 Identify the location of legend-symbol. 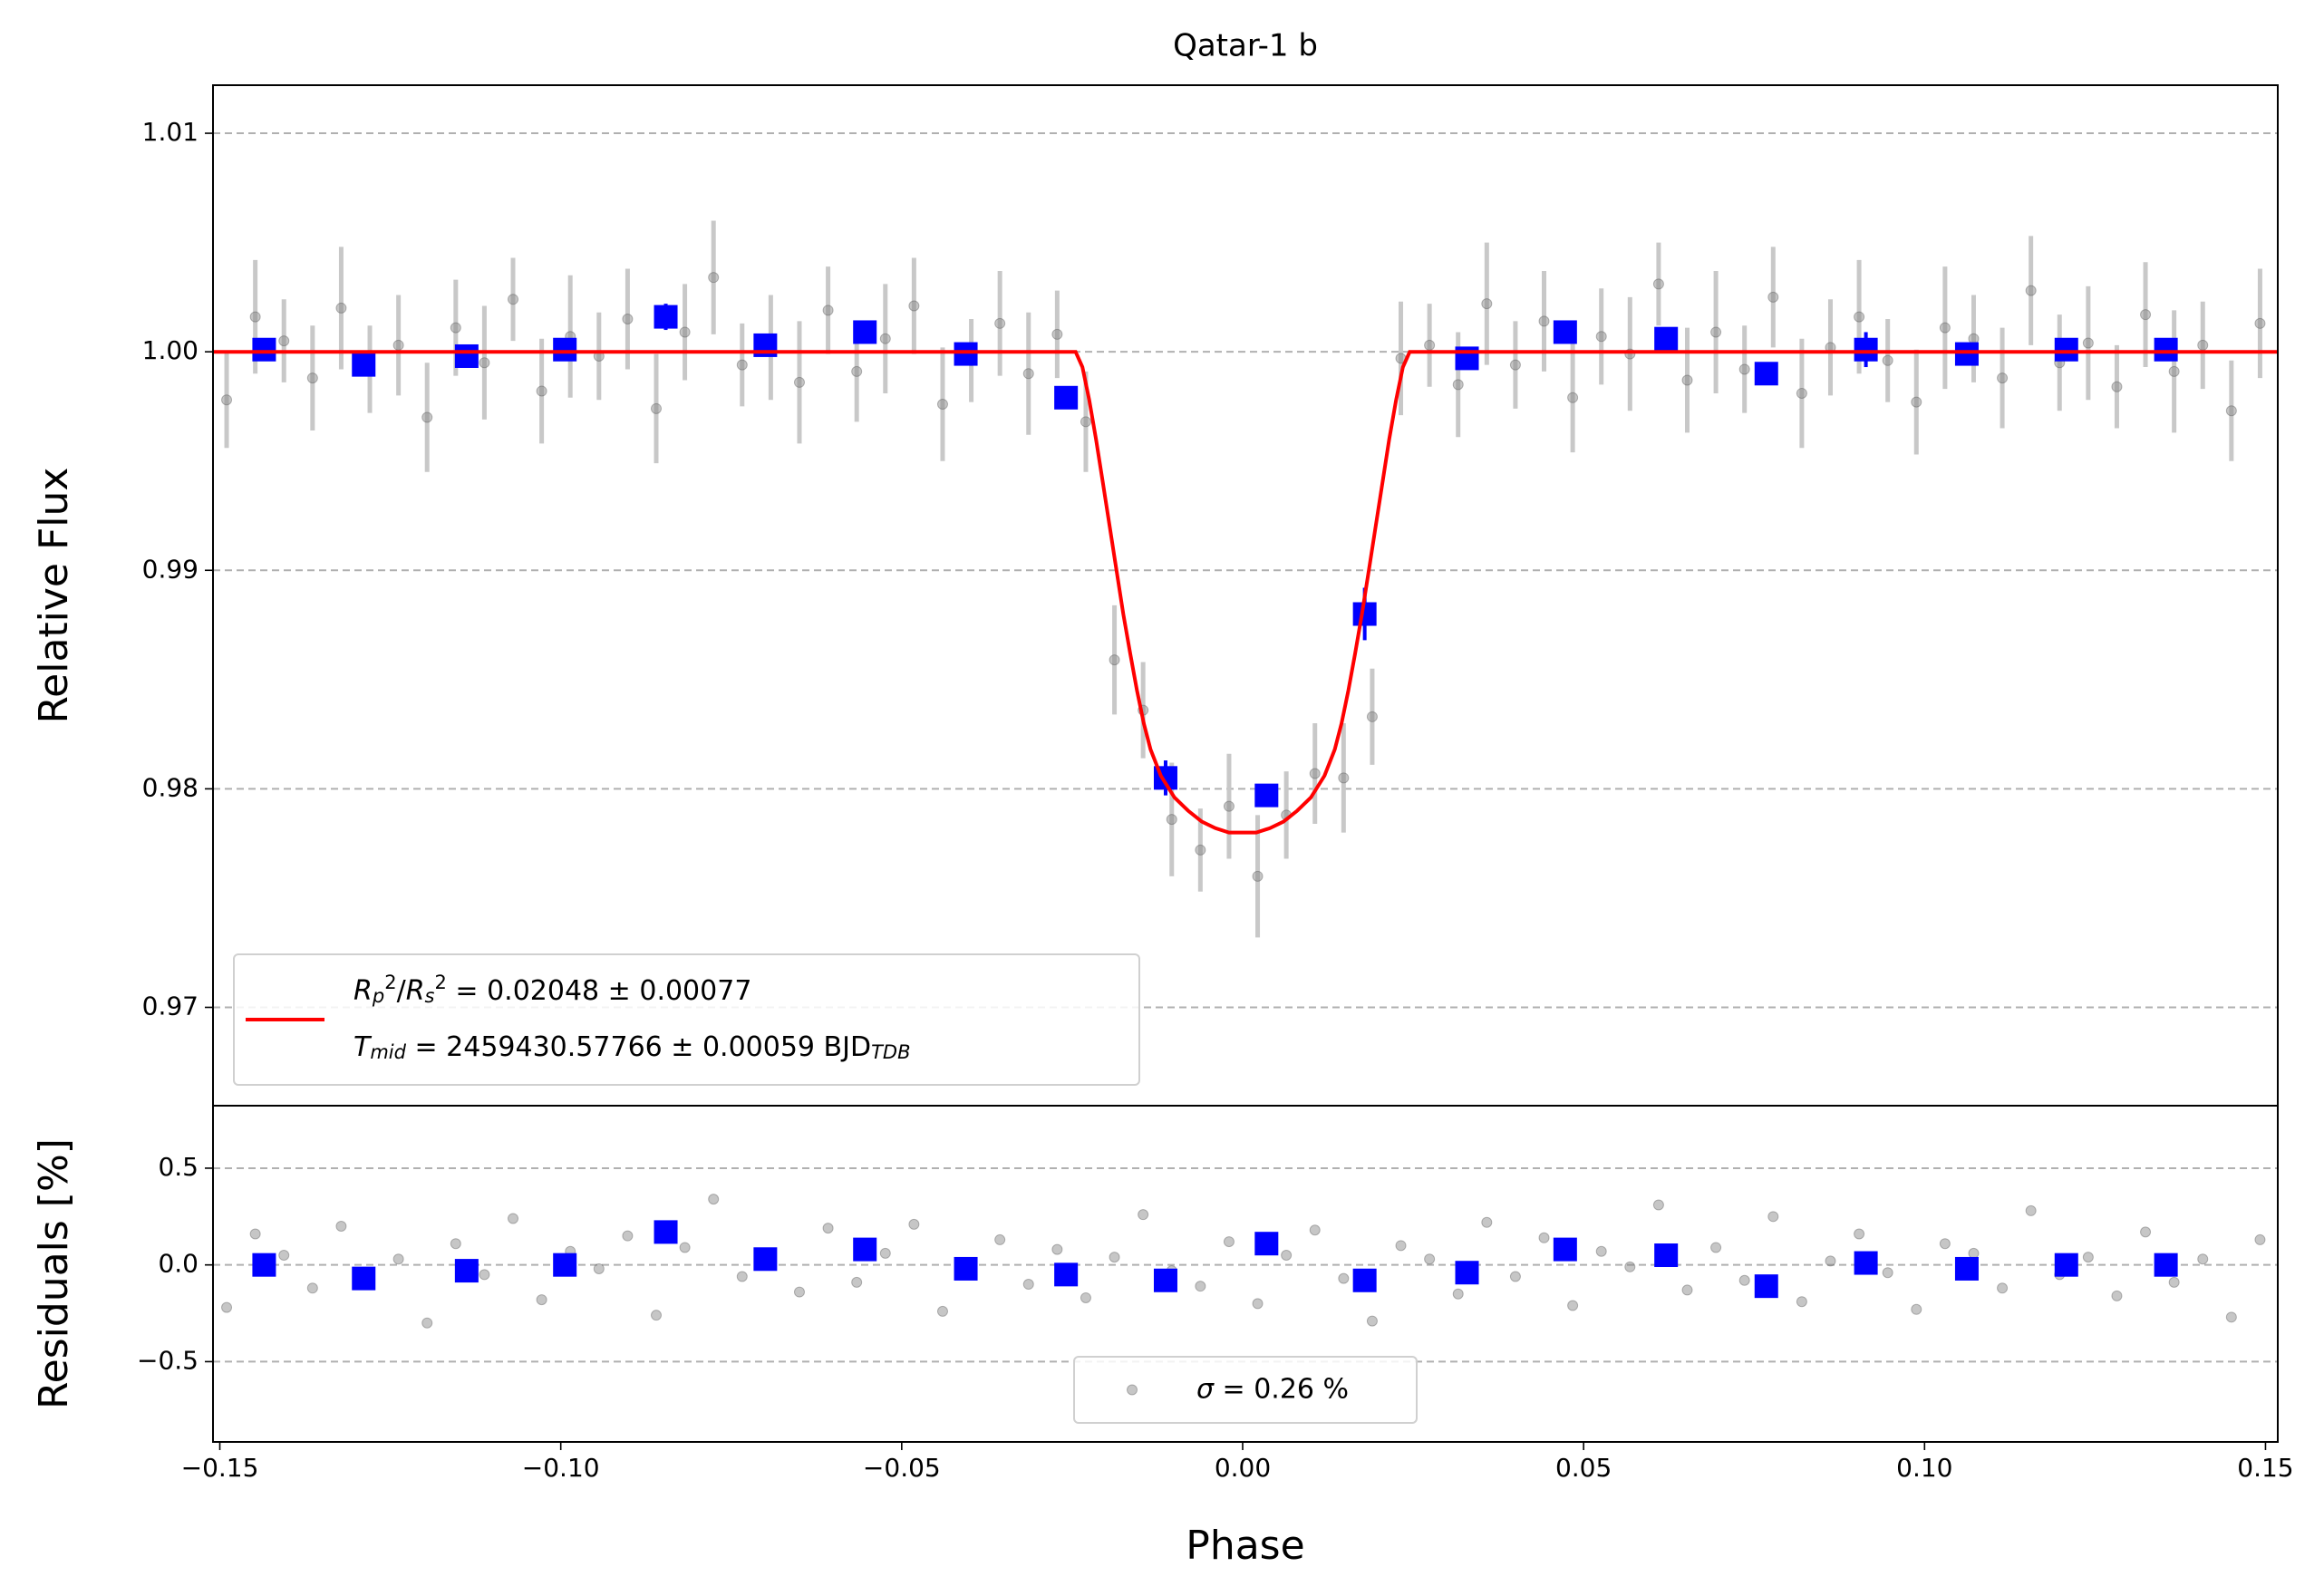
(1132, 1390).